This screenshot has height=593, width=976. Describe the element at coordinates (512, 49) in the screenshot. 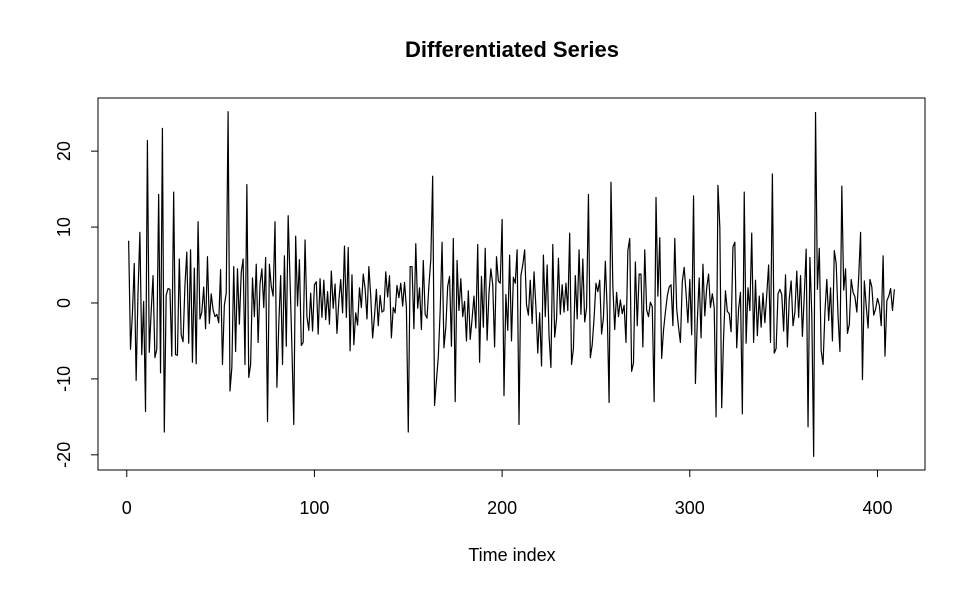

I see `chart-title: Differentiated Series` at that location.